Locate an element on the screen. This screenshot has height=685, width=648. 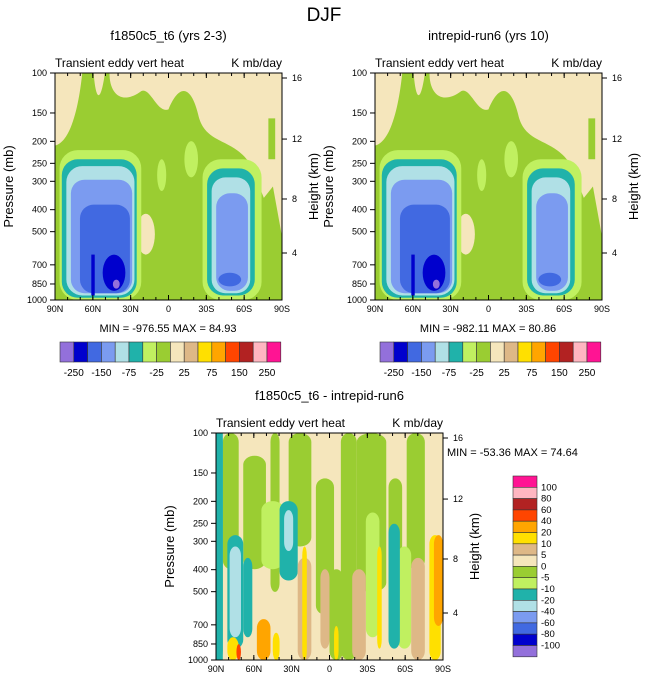
x-tick-label: 60S is located at coordinates (564, 309).